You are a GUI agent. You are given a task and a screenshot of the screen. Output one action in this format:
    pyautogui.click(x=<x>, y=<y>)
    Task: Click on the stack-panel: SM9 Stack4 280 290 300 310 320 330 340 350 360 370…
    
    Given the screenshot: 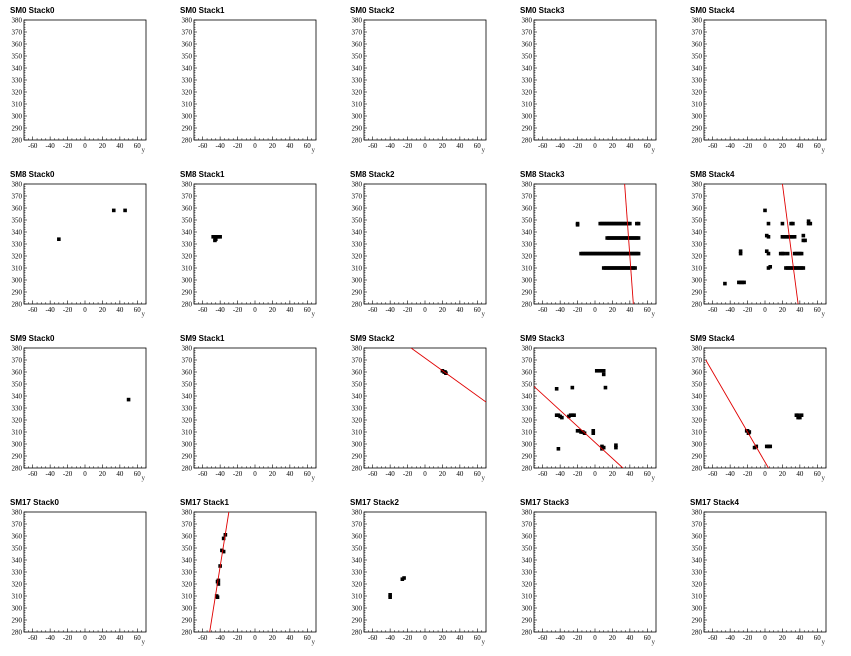 What is the action you would take?
    pyautogui.click(x=765, y=410)
    